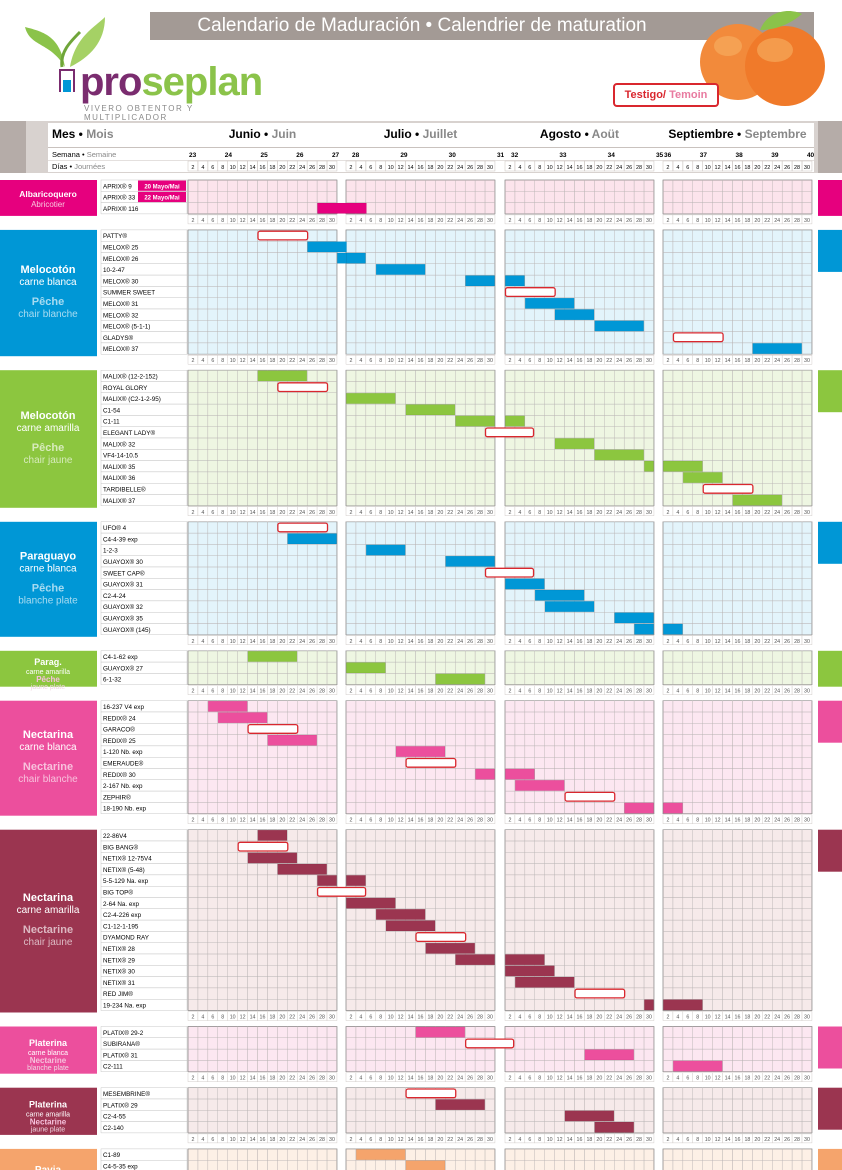  Describe the element at coordinates (48, 204) in the screenshot. I see `group-name-fr: Abricotier` at that location.